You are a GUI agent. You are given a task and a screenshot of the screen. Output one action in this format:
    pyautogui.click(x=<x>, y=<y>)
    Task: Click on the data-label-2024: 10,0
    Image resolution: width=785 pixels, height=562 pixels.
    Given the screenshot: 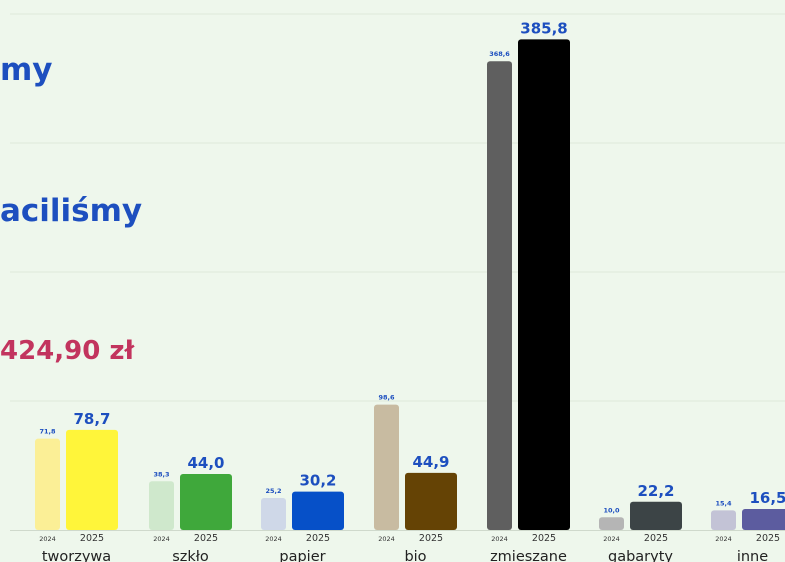 What is the action you would take?
    pyautogui.click(x=611, y=510)
    